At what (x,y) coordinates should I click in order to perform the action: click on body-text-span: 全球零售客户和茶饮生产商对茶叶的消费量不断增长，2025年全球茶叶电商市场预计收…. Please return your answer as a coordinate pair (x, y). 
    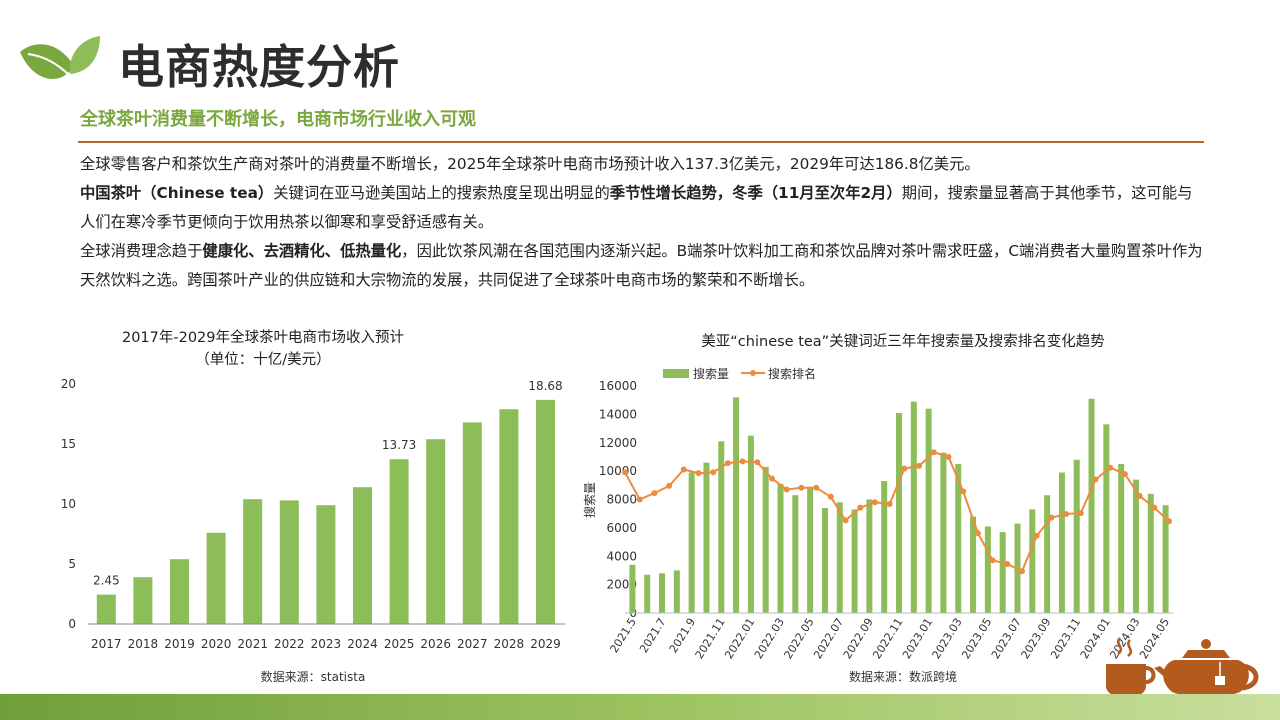
    Looking at the image, I should click on (530, 164).